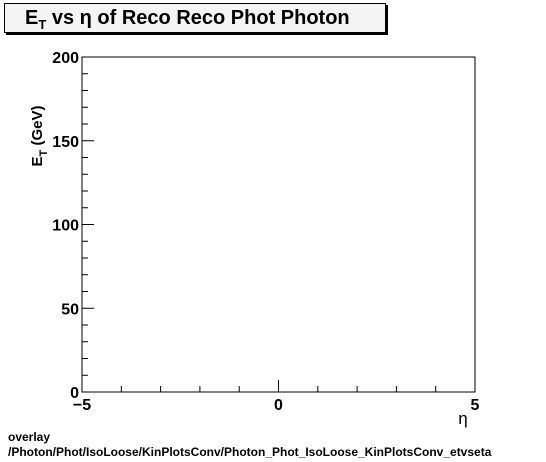 This screenshot has height=462, width=546. I want to click on y-label-sub: T, so click(44, 152).